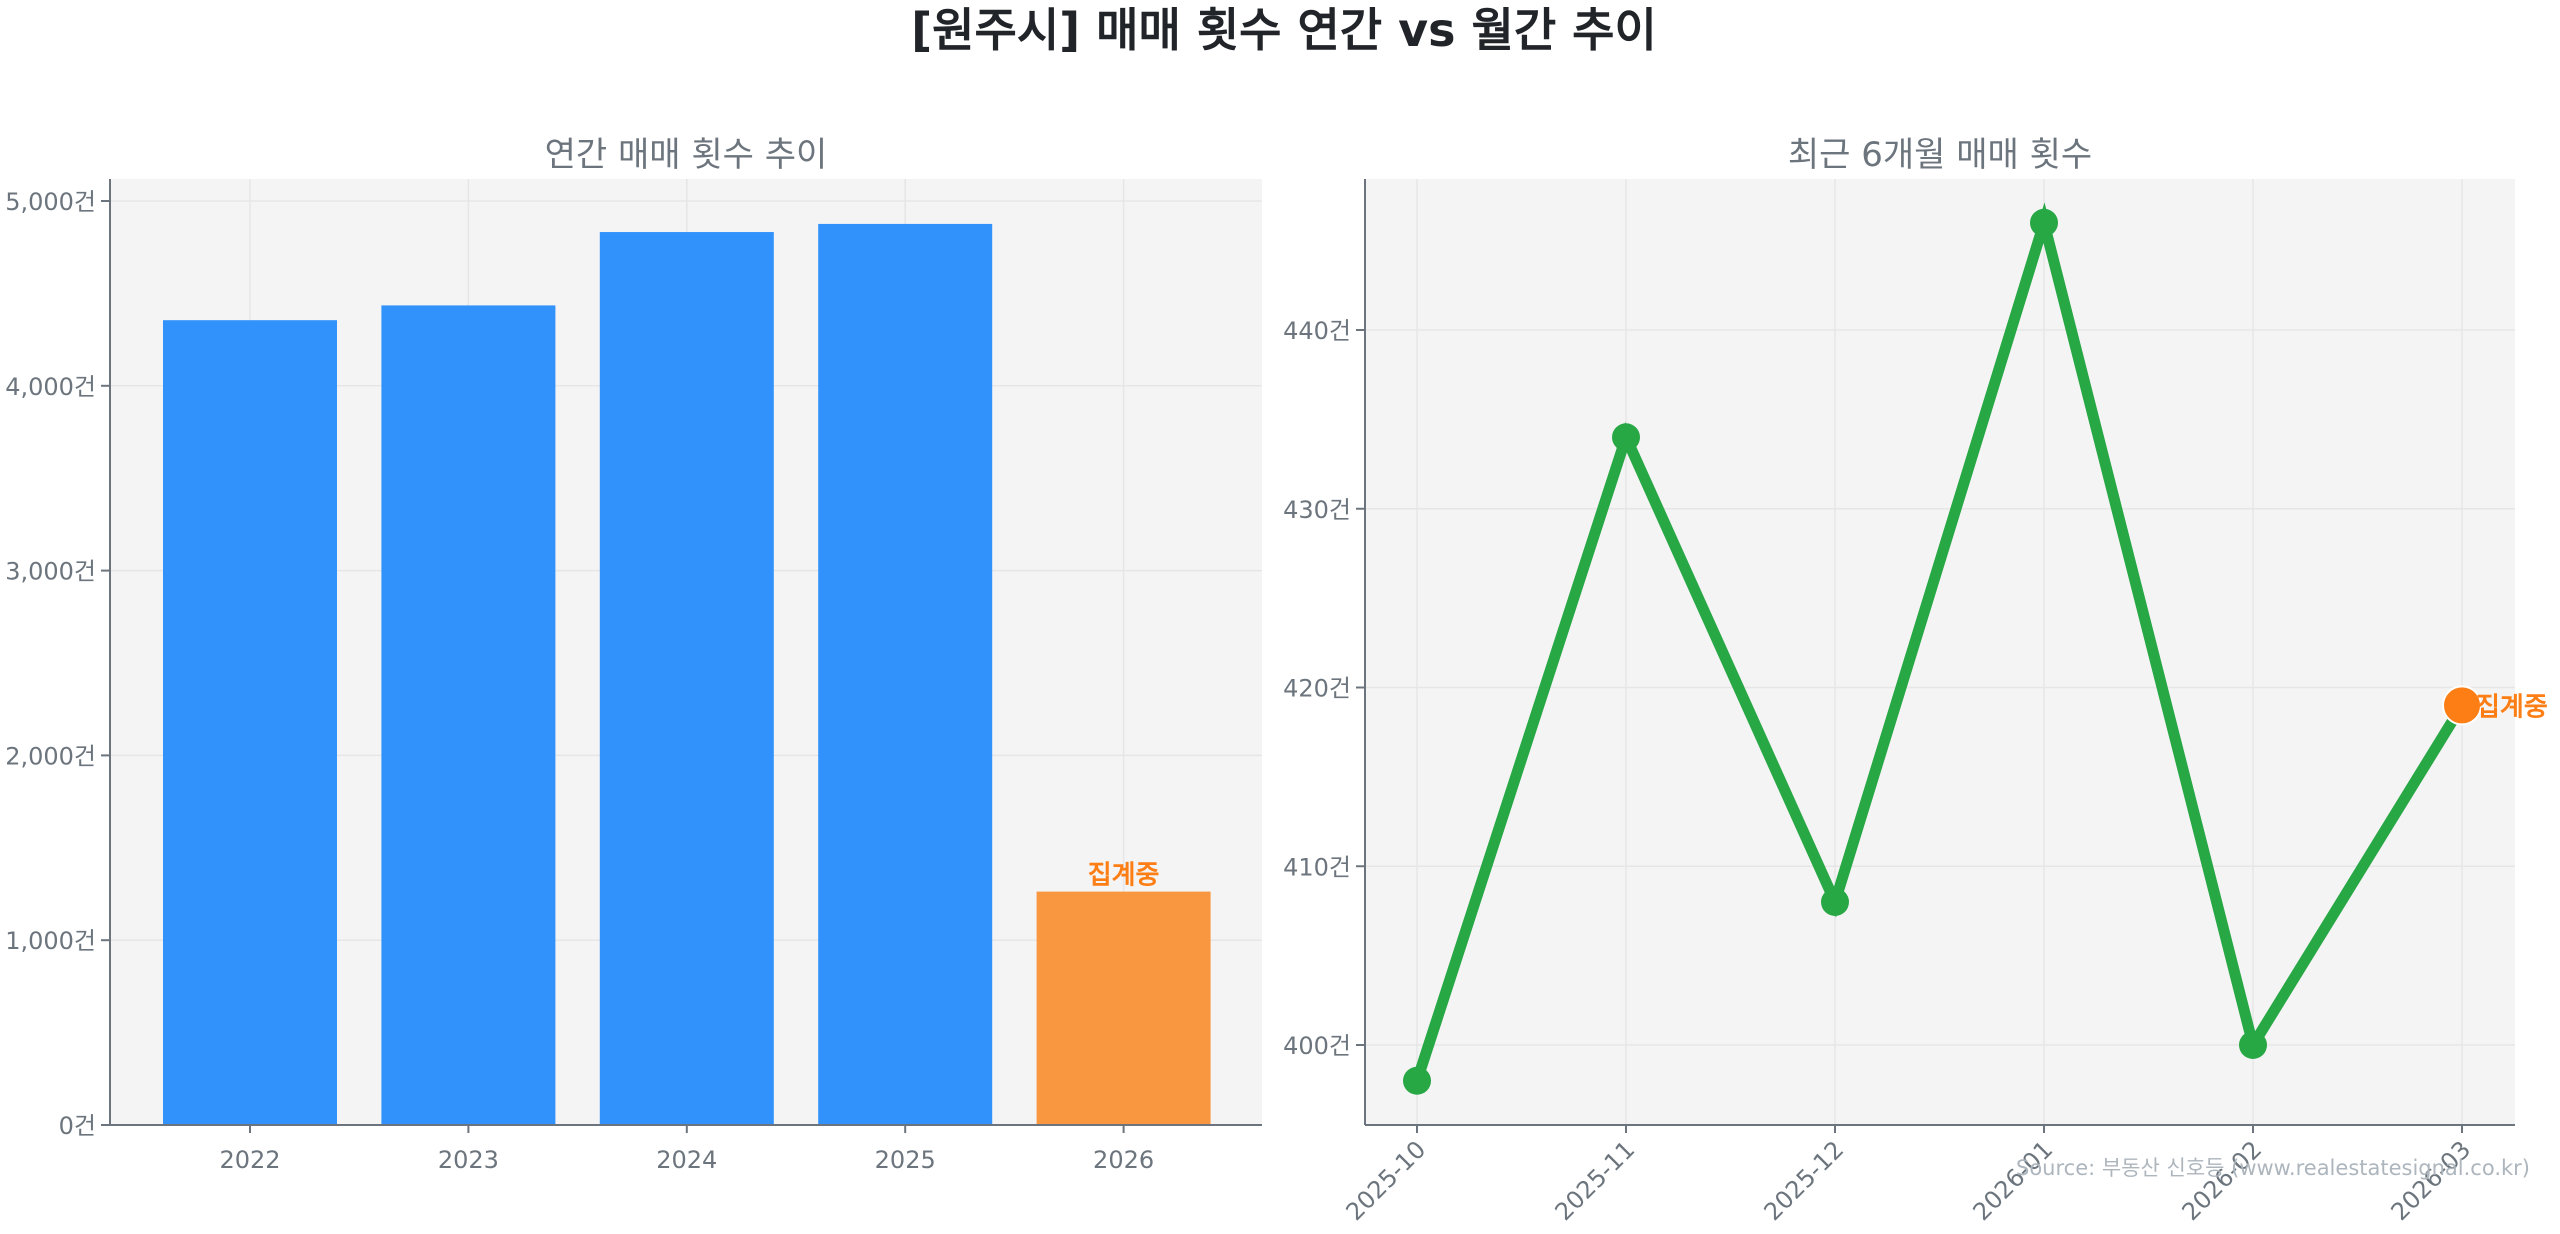 This screenshot has height=1234, width=2560. I want to click on x-tick-label: 2024, so click(686, 1160).